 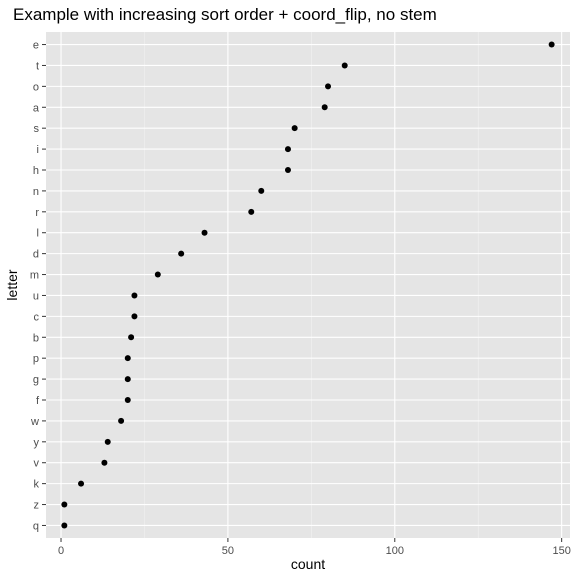 What do you see at coordinates (127, 379) in the screenshot?
I see `data-point-g` at bounding box center [127, 379].